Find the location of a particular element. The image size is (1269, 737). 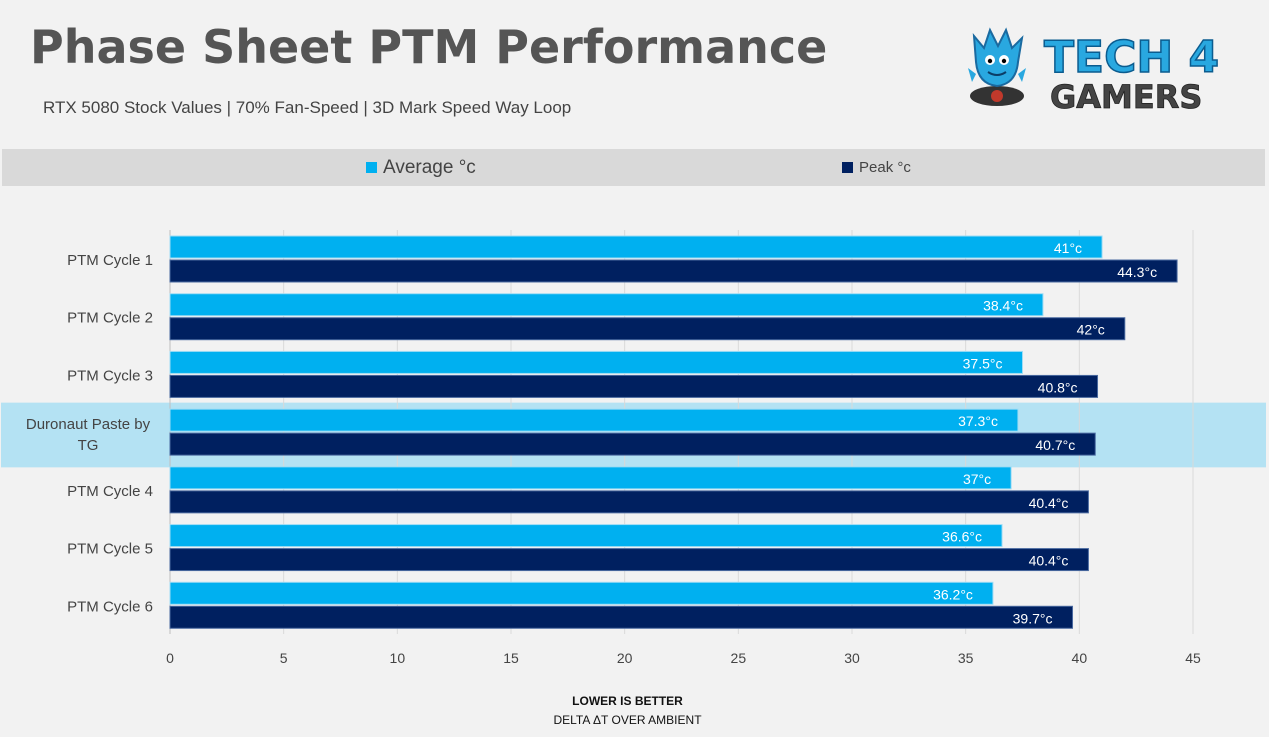

y-category-label: TG is located at coordinates (88, 445).